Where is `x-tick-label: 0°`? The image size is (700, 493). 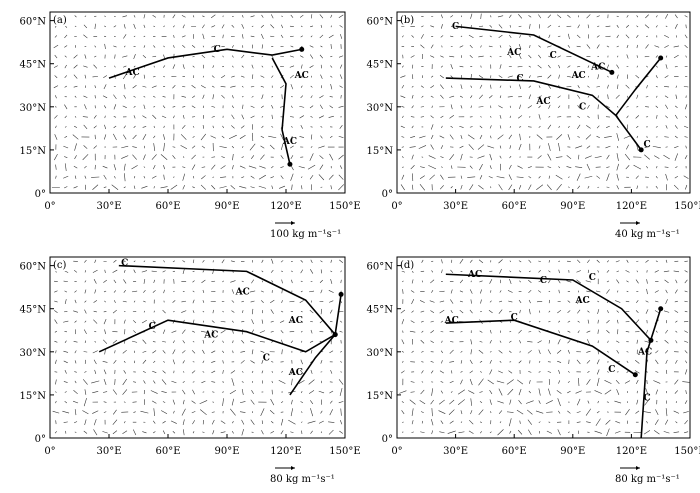 x-tick-label: 0° is located at coordinates (396, 451).